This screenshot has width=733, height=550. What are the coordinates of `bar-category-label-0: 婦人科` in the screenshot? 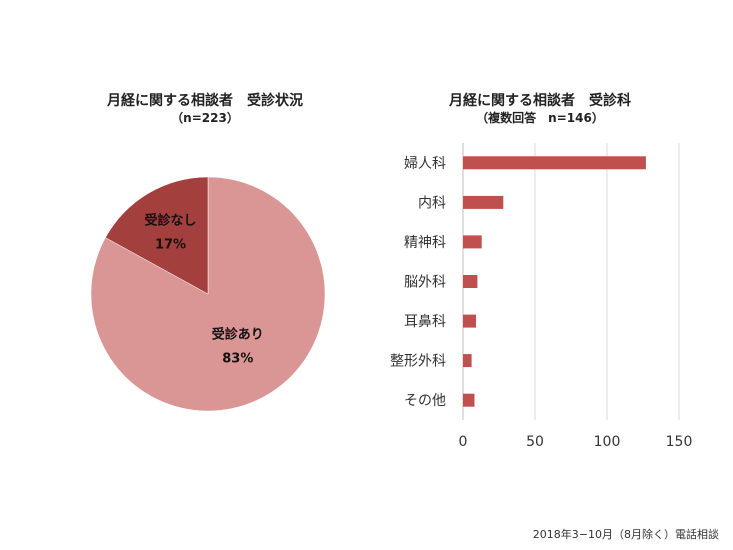 It's located at (425, 163).